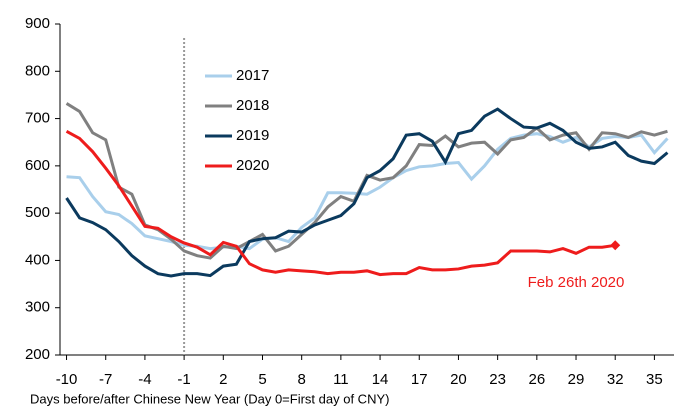  What do you see at coordinates (37, 23) in the screenshot?
I see `y-tick-label: 900` at bounding box center [37, 23].